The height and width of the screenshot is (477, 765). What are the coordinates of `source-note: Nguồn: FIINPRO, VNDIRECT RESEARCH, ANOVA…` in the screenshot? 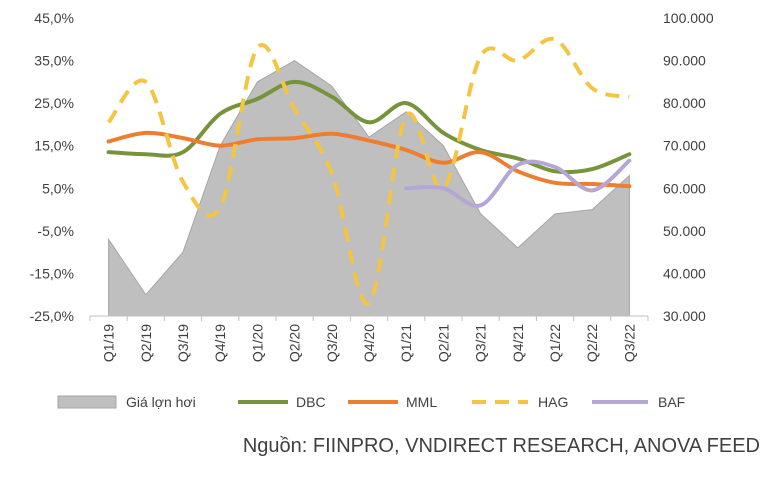 It's located at (501, 446).